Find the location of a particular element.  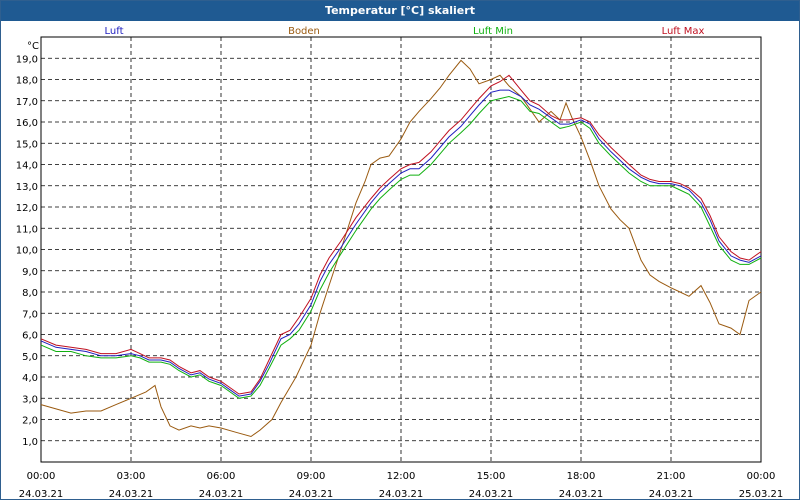

x-tick-time: 15:00 is located at coordinates (491, 476).